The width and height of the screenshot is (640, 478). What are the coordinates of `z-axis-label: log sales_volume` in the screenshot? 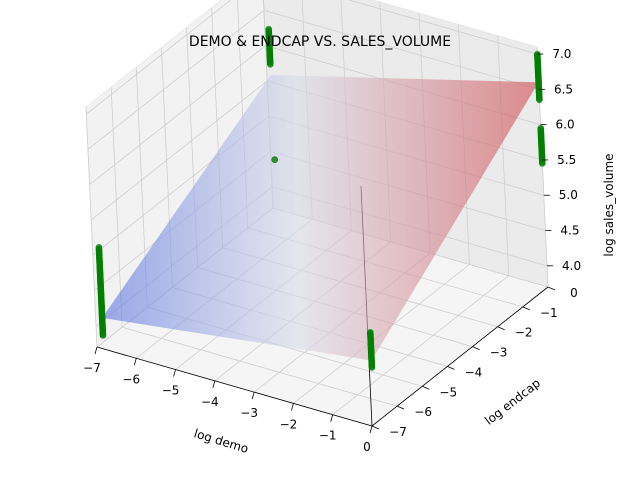 It's located at (609, 204).